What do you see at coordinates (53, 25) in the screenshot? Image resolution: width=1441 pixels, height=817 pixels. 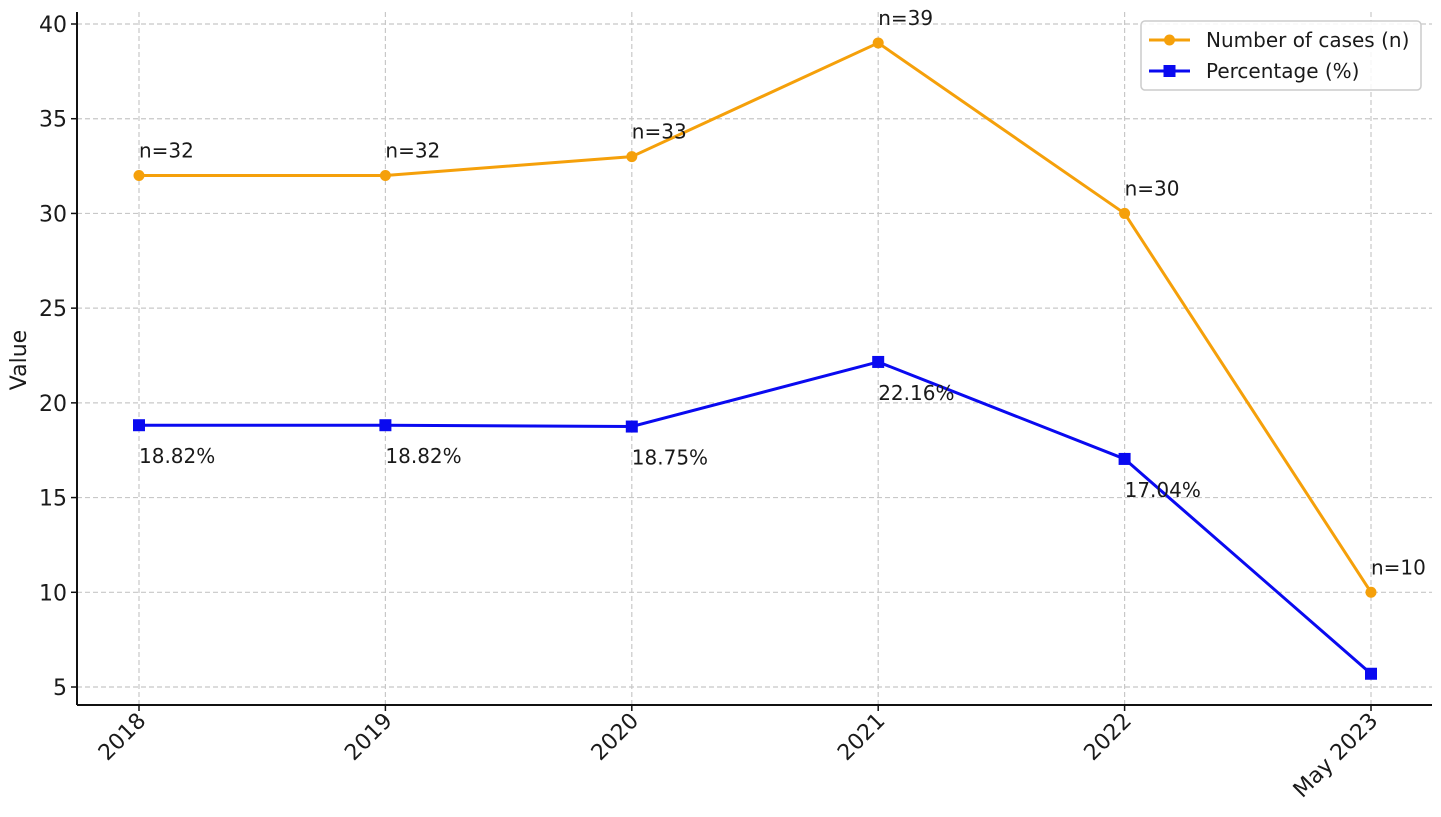 I see `y-tick-label: 40` at bounding box center [53, 25].